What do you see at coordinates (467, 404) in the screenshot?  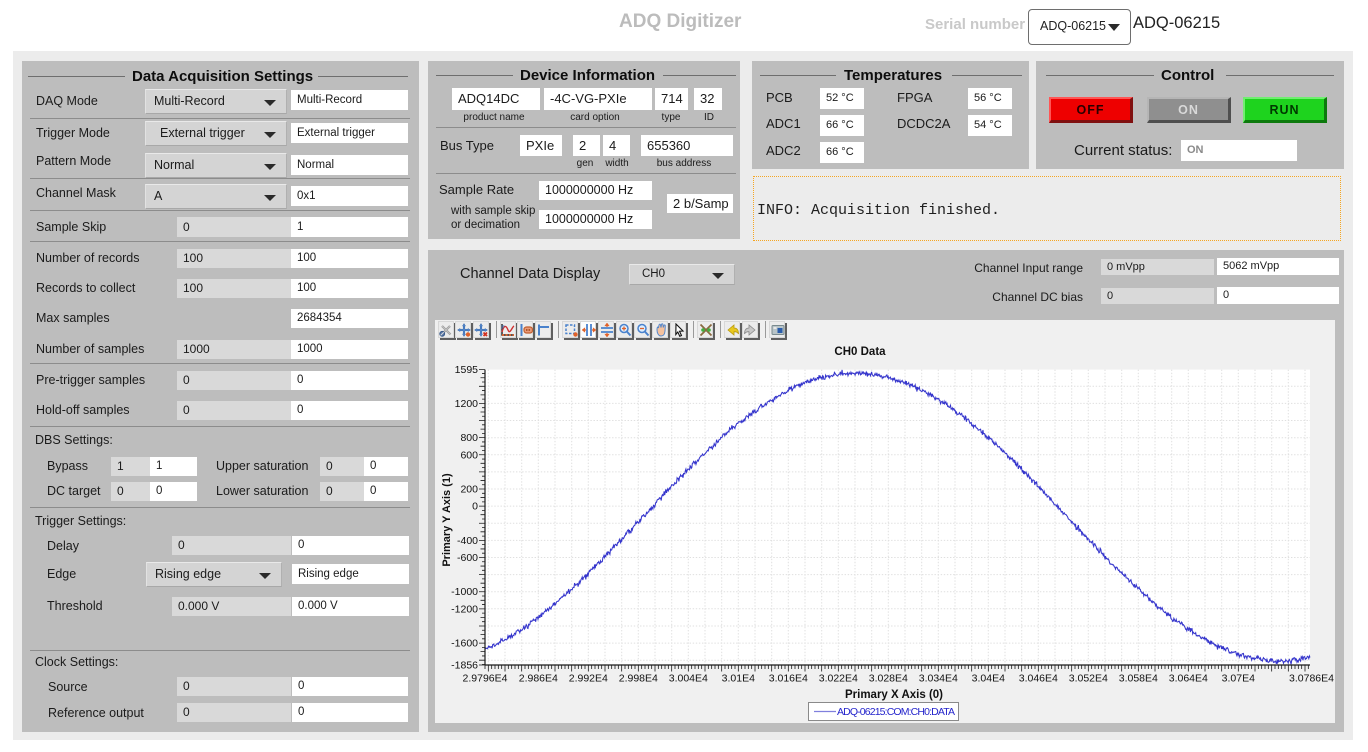 I see `svg-text: 1200` at bounding box center [467, 404].